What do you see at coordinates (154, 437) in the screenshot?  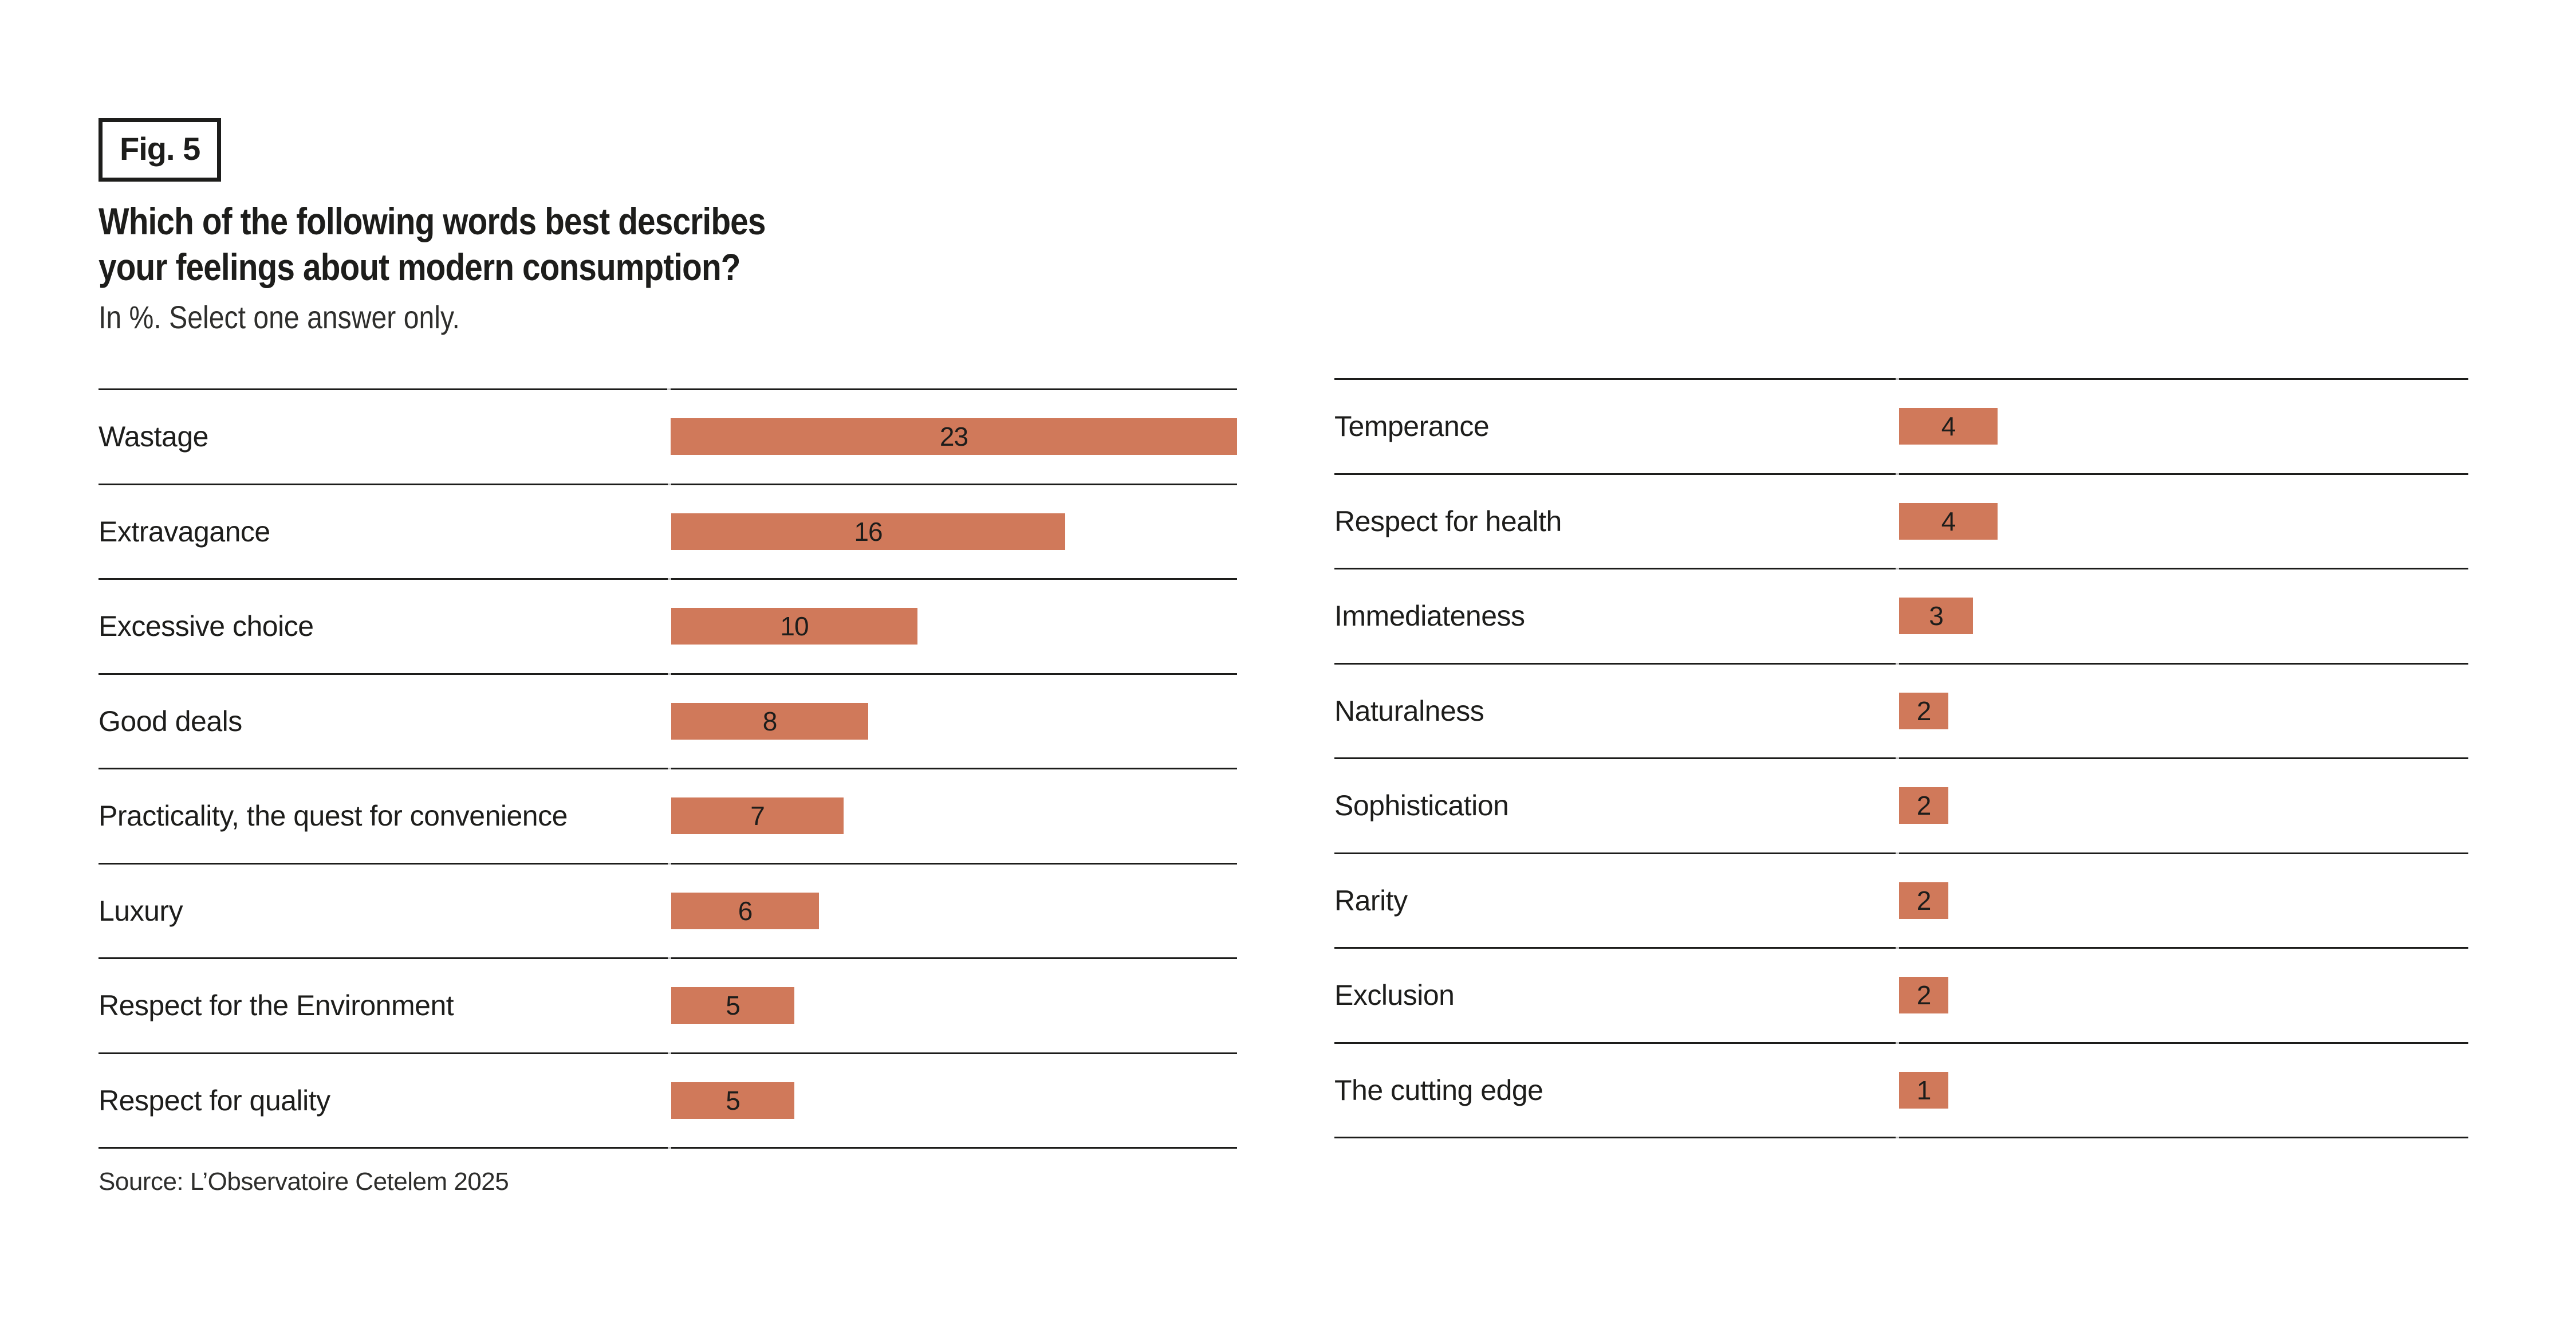 I see `row-label: Wastage` at bounding box center [154, 437].